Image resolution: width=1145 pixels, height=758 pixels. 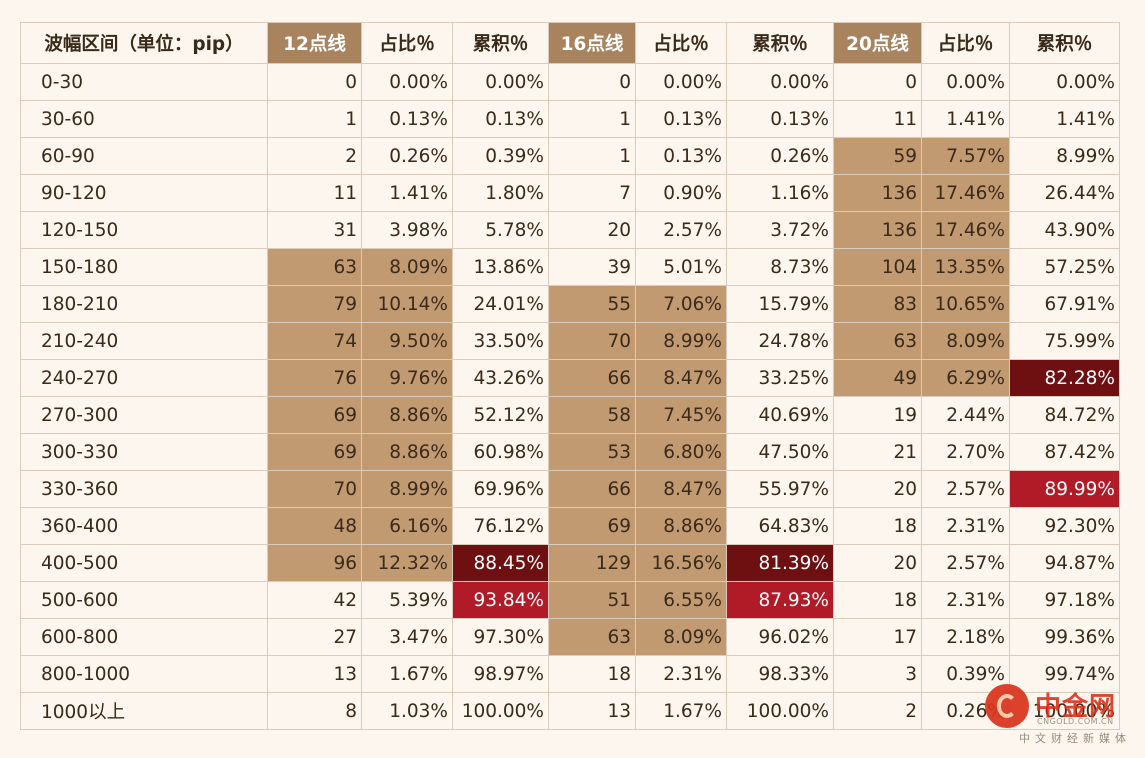 I want to click on cell-20-line-count: 104, so click(x=877, y=267).